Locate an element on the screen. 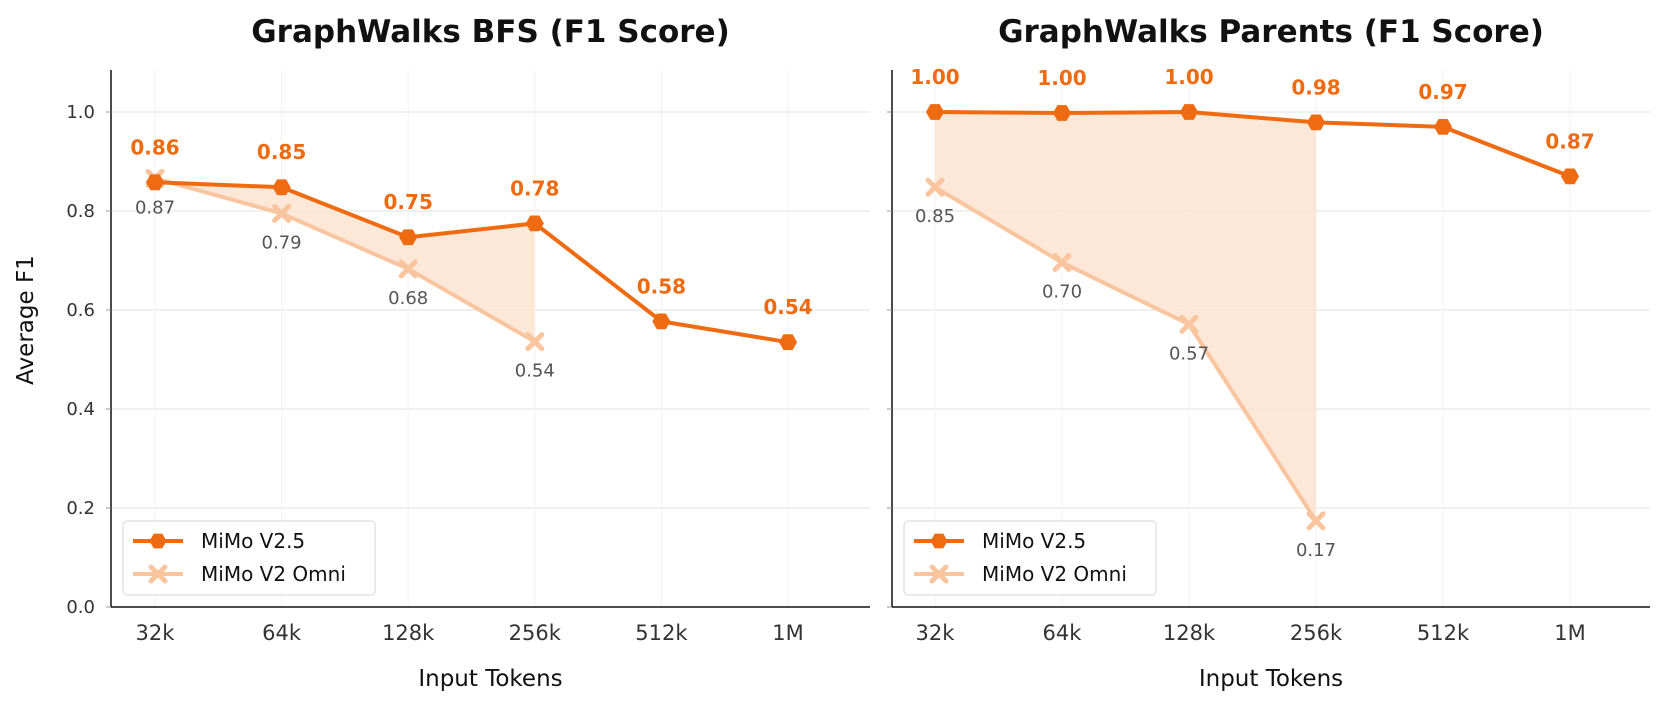  data-label-mimo-v2-omni: 0.87 is located at coordinates (155, 207).